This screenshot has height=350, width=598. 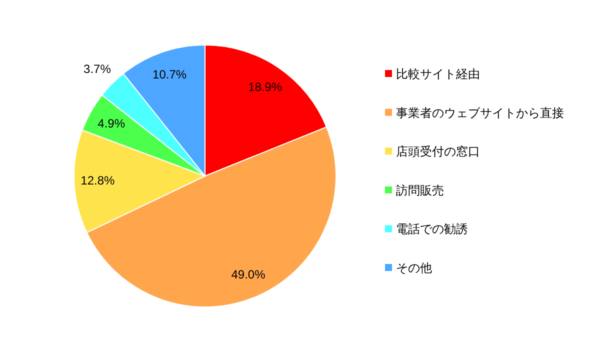 I want to click on data-label: 12.8%, so click(x=98, y=181).